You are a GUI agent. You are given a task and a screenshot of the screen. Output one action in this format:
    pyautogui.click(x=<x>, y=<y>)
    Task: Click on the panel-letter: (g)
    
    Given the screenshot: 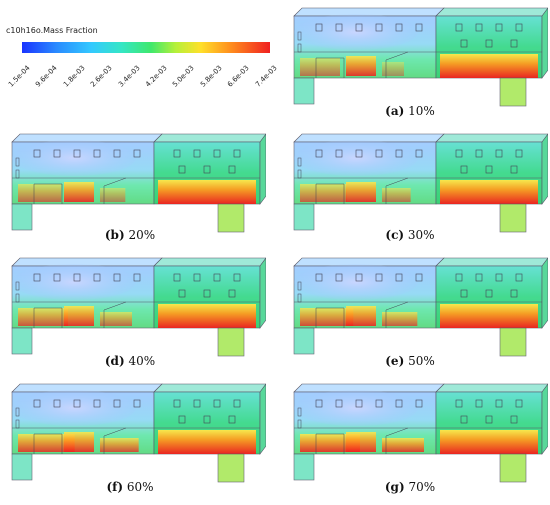 What is the action you would take?
    pyautogui.click(x=394, y=487)
    